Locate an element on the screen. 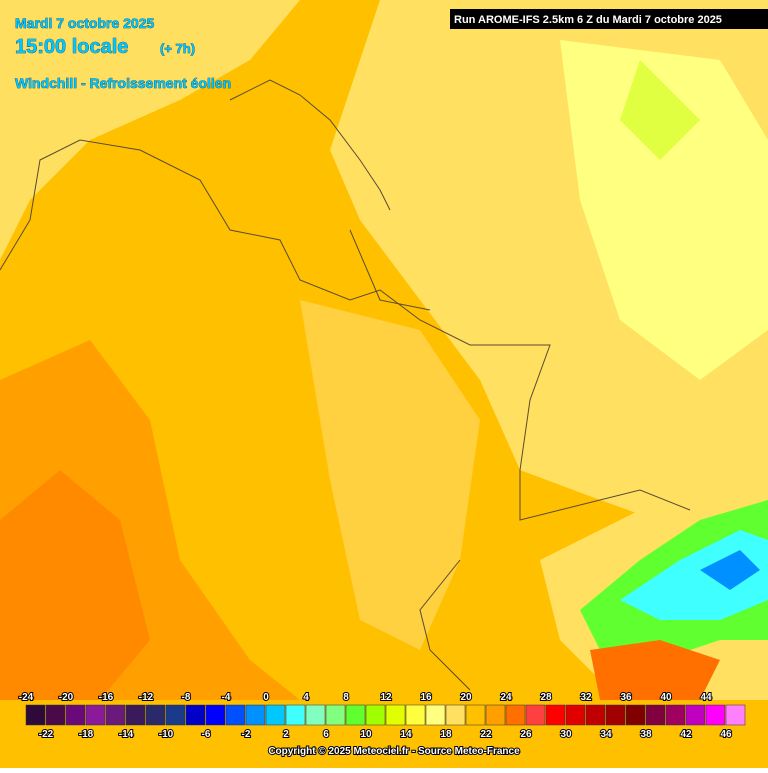 The image size is (768, 773). run-box is located at coordinates (609, 19).